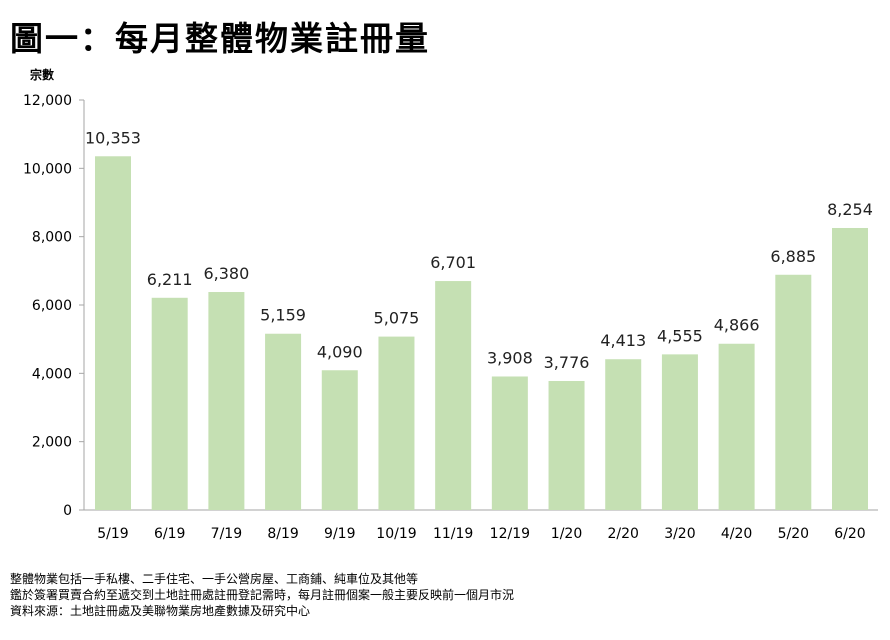  I want to click on y-tick-label: 2,000, so click(52, 443).